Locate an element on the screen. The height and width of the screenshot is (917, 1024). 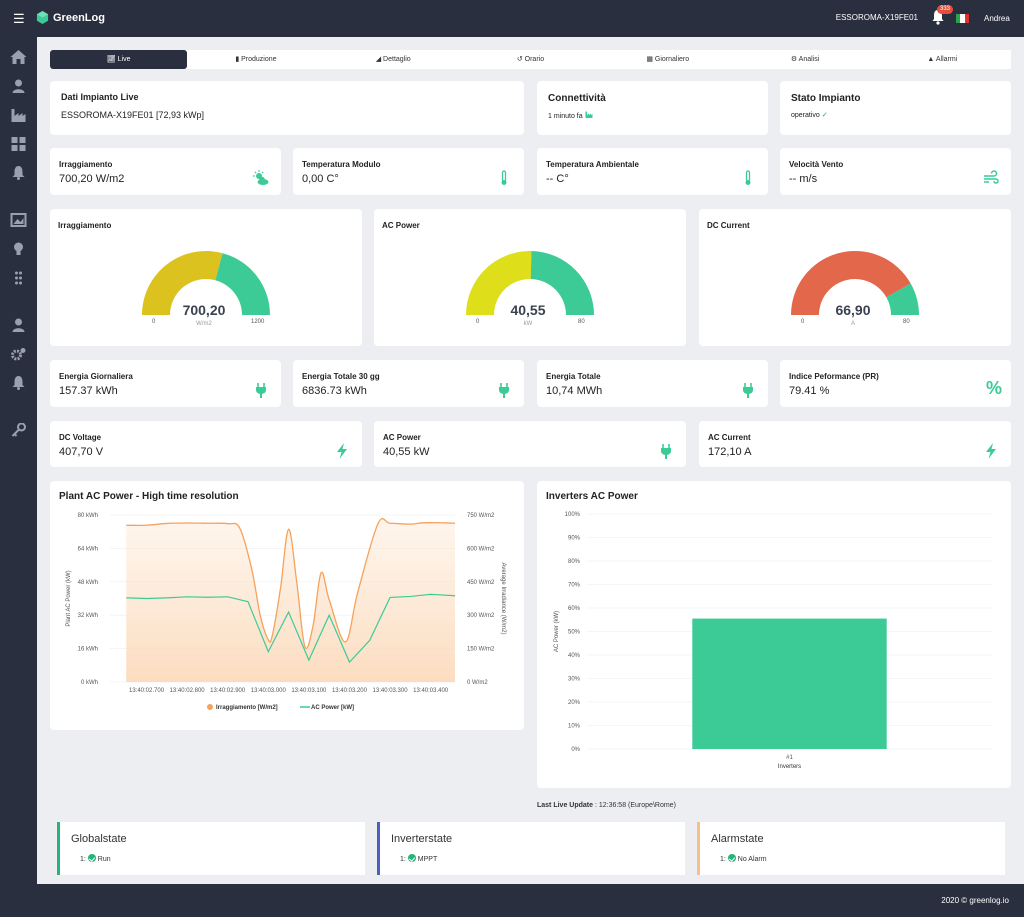
plant-status-card: Stato Impianto operativo ✓ is located at coordinates (895, 108).